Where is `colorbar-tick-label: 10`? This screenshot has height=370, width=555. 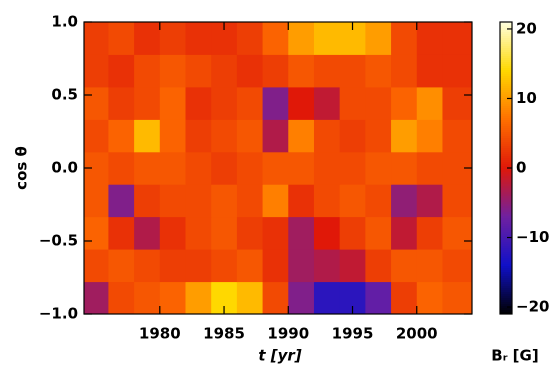 colorbar-tick-label: 10 is located at coordinates (526, 98).